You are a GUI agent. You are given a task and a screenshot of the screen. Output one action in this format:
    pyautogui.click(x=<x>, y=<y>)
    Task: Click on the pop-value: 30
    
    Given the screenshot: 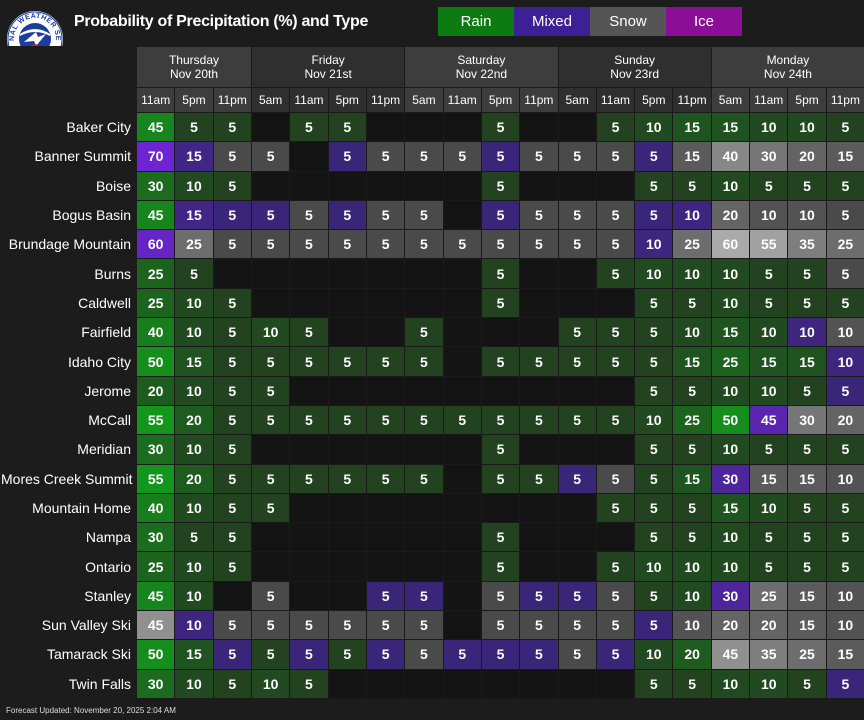 What is the action you would take?
    pyautogui.click(x=155, y=449)
    